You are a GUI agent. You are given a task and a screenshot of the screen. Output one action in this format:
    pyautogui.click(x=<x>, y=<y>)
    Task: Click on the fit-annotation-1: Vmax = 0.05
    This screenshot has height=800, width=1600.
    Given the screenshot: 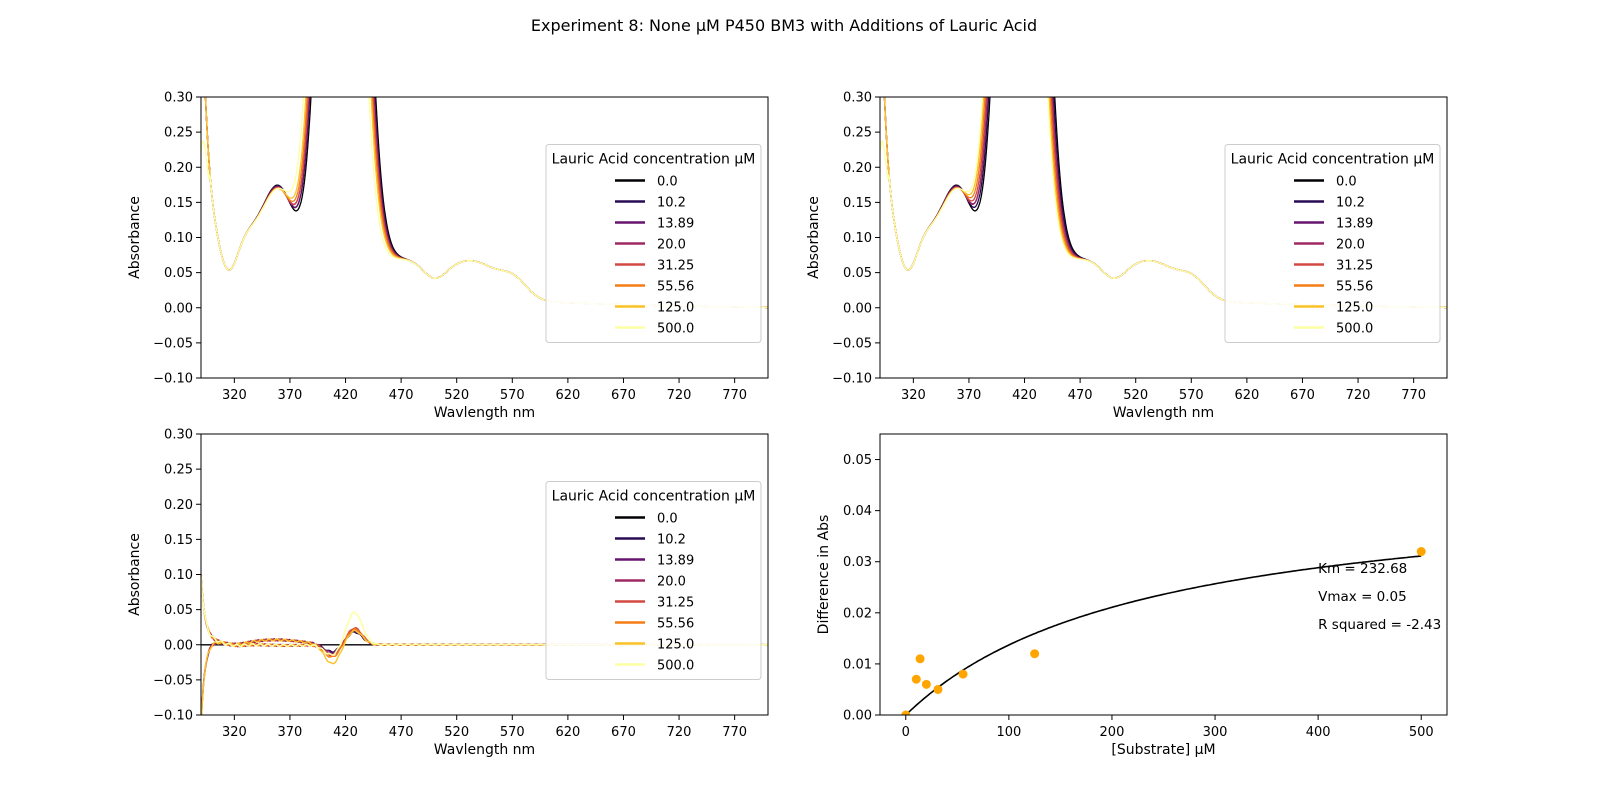 What is the action you would take?
    pyautogui.click(x=1362, y=597)
    